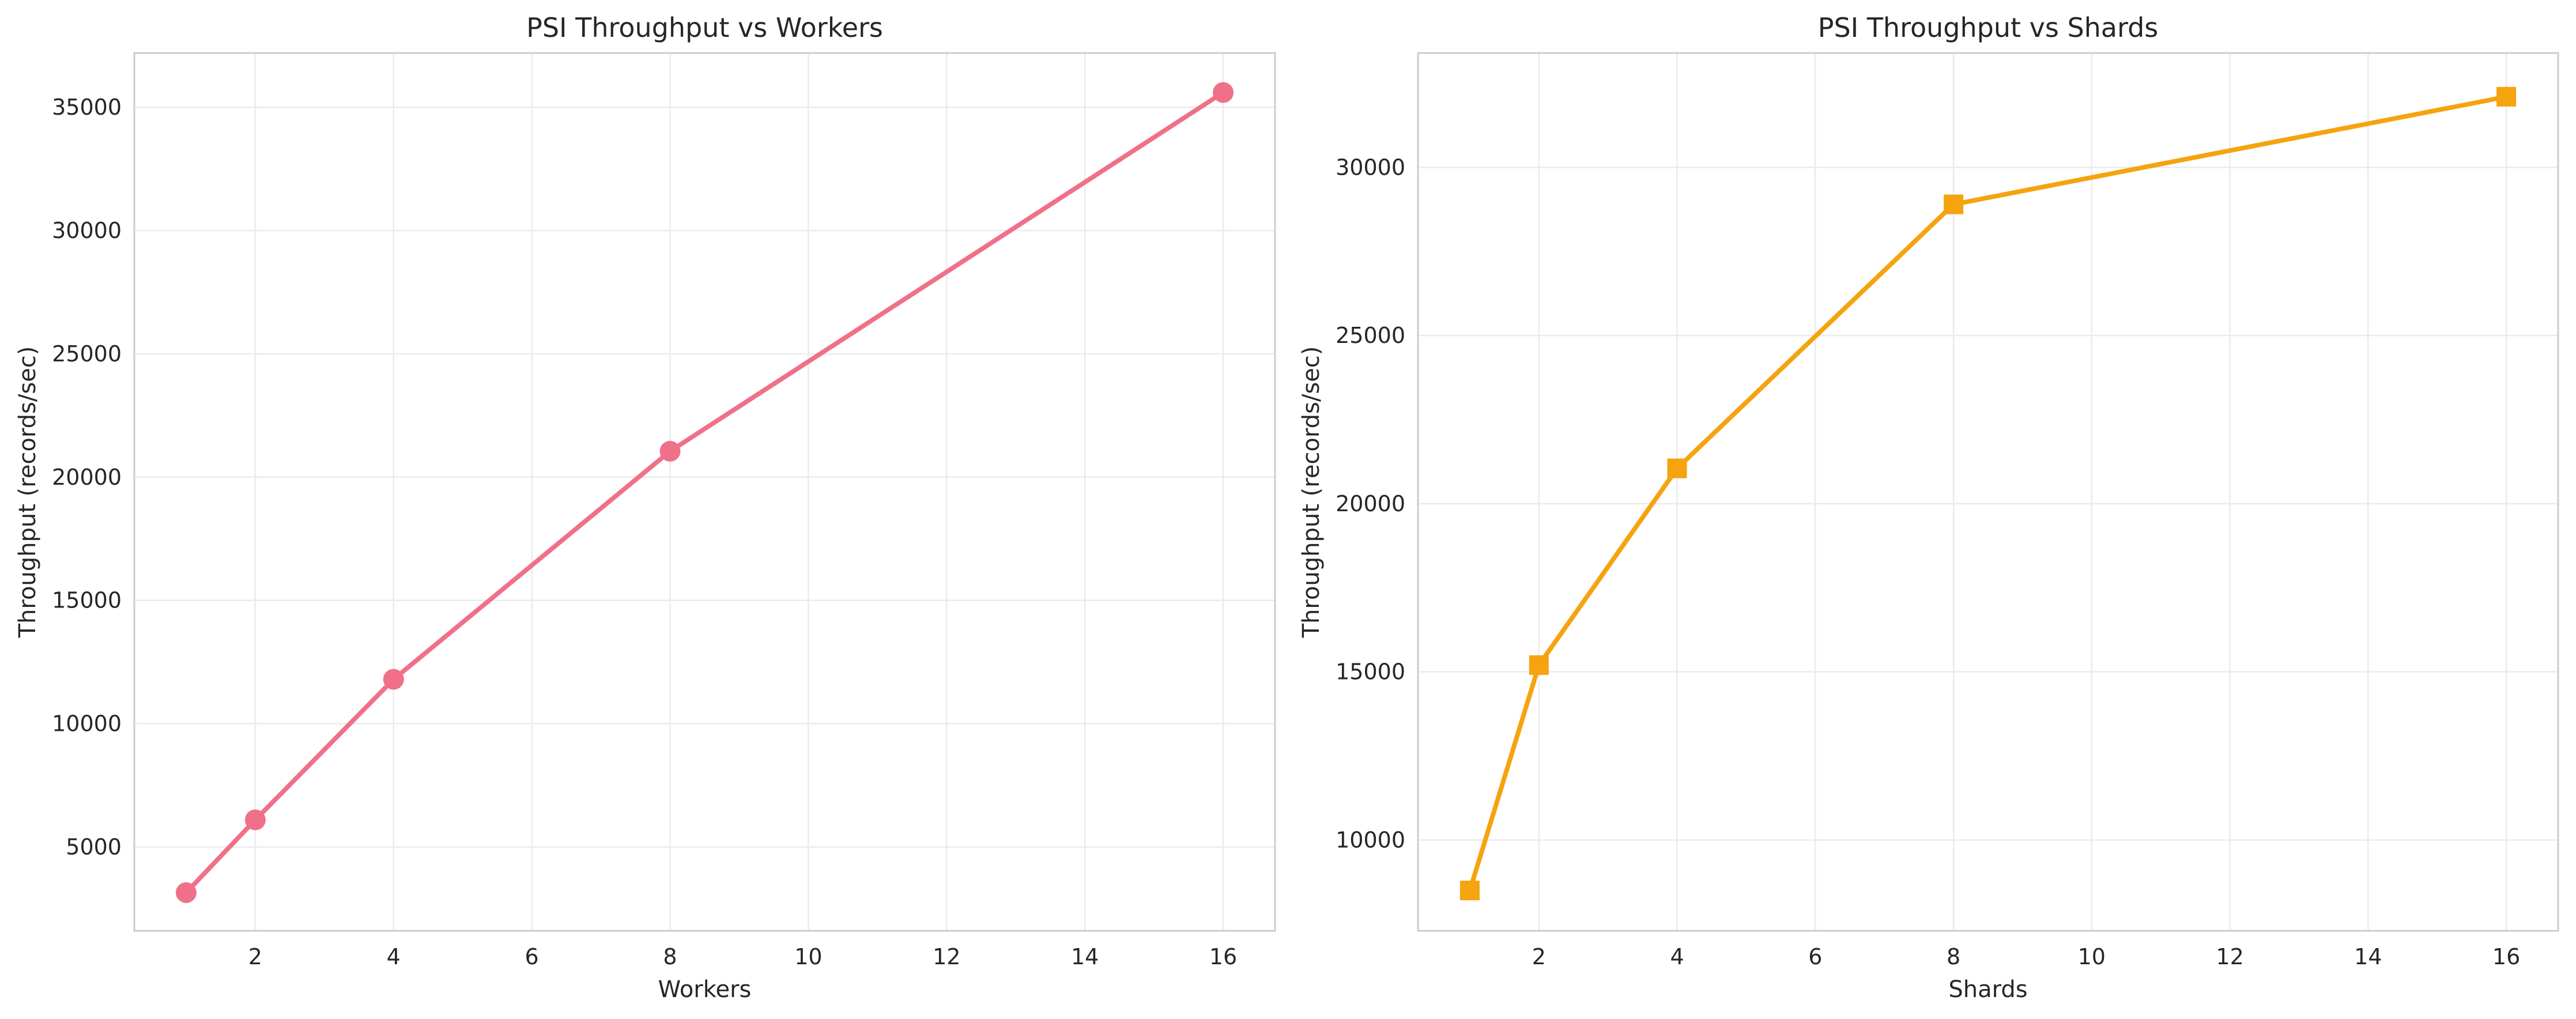 The height and width of the screenshot is (1019, 2576). I want to click on chart-1-y-tick-label: 30000, so click(87, 230).